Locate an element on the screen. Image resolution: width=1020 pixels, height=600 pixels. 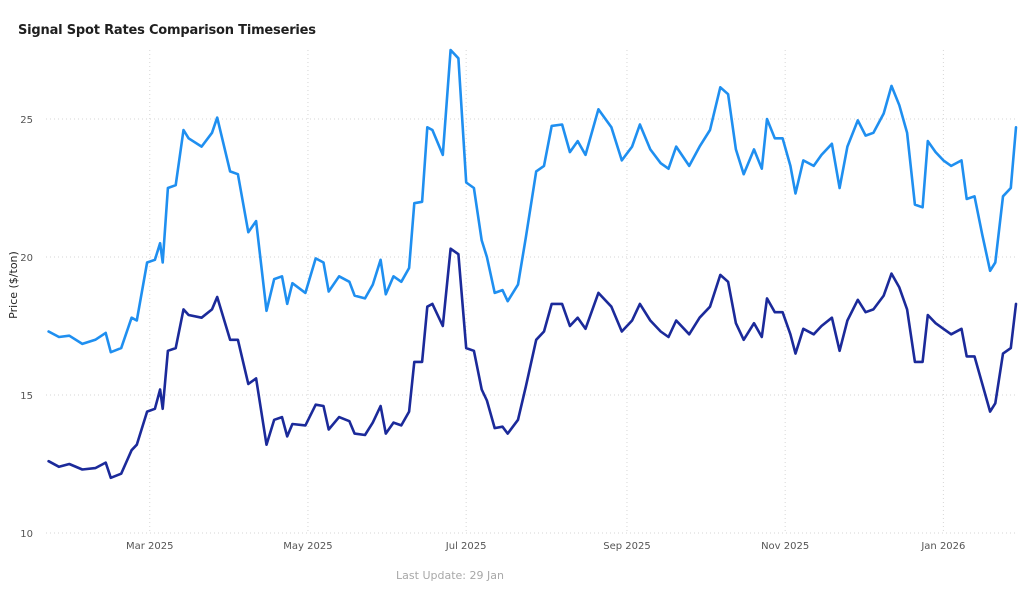
y-axis-label: Price ($/ton) is located at coordinates (13, 285).